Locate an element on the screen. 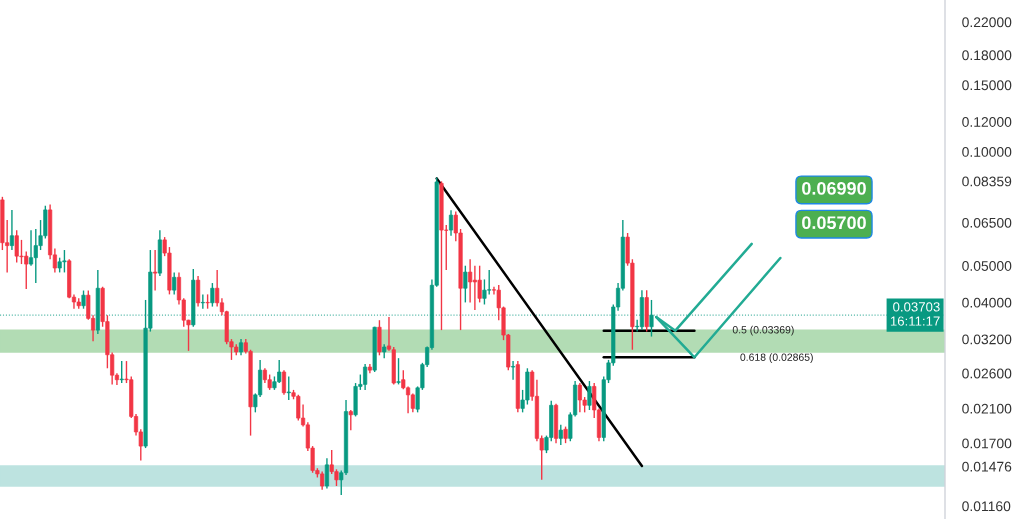 The image size is (1024, 519). y-tick-label: 0.02100 is located at coordinates (987, 408).